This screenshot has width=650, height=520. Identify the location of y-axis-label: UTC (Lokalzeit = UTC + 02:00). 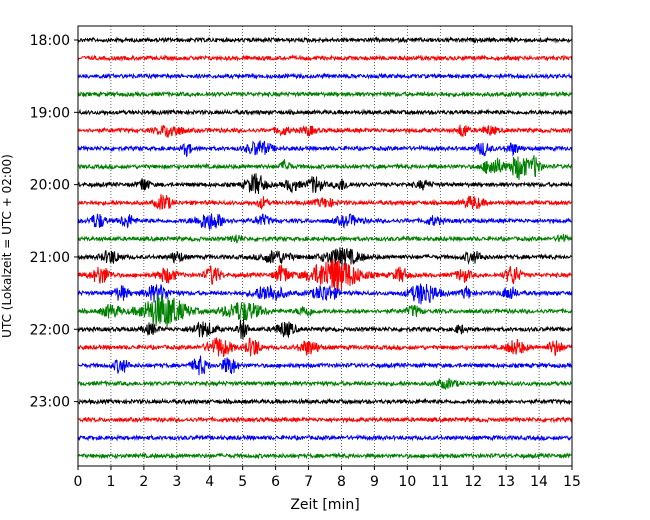
(7, 246).